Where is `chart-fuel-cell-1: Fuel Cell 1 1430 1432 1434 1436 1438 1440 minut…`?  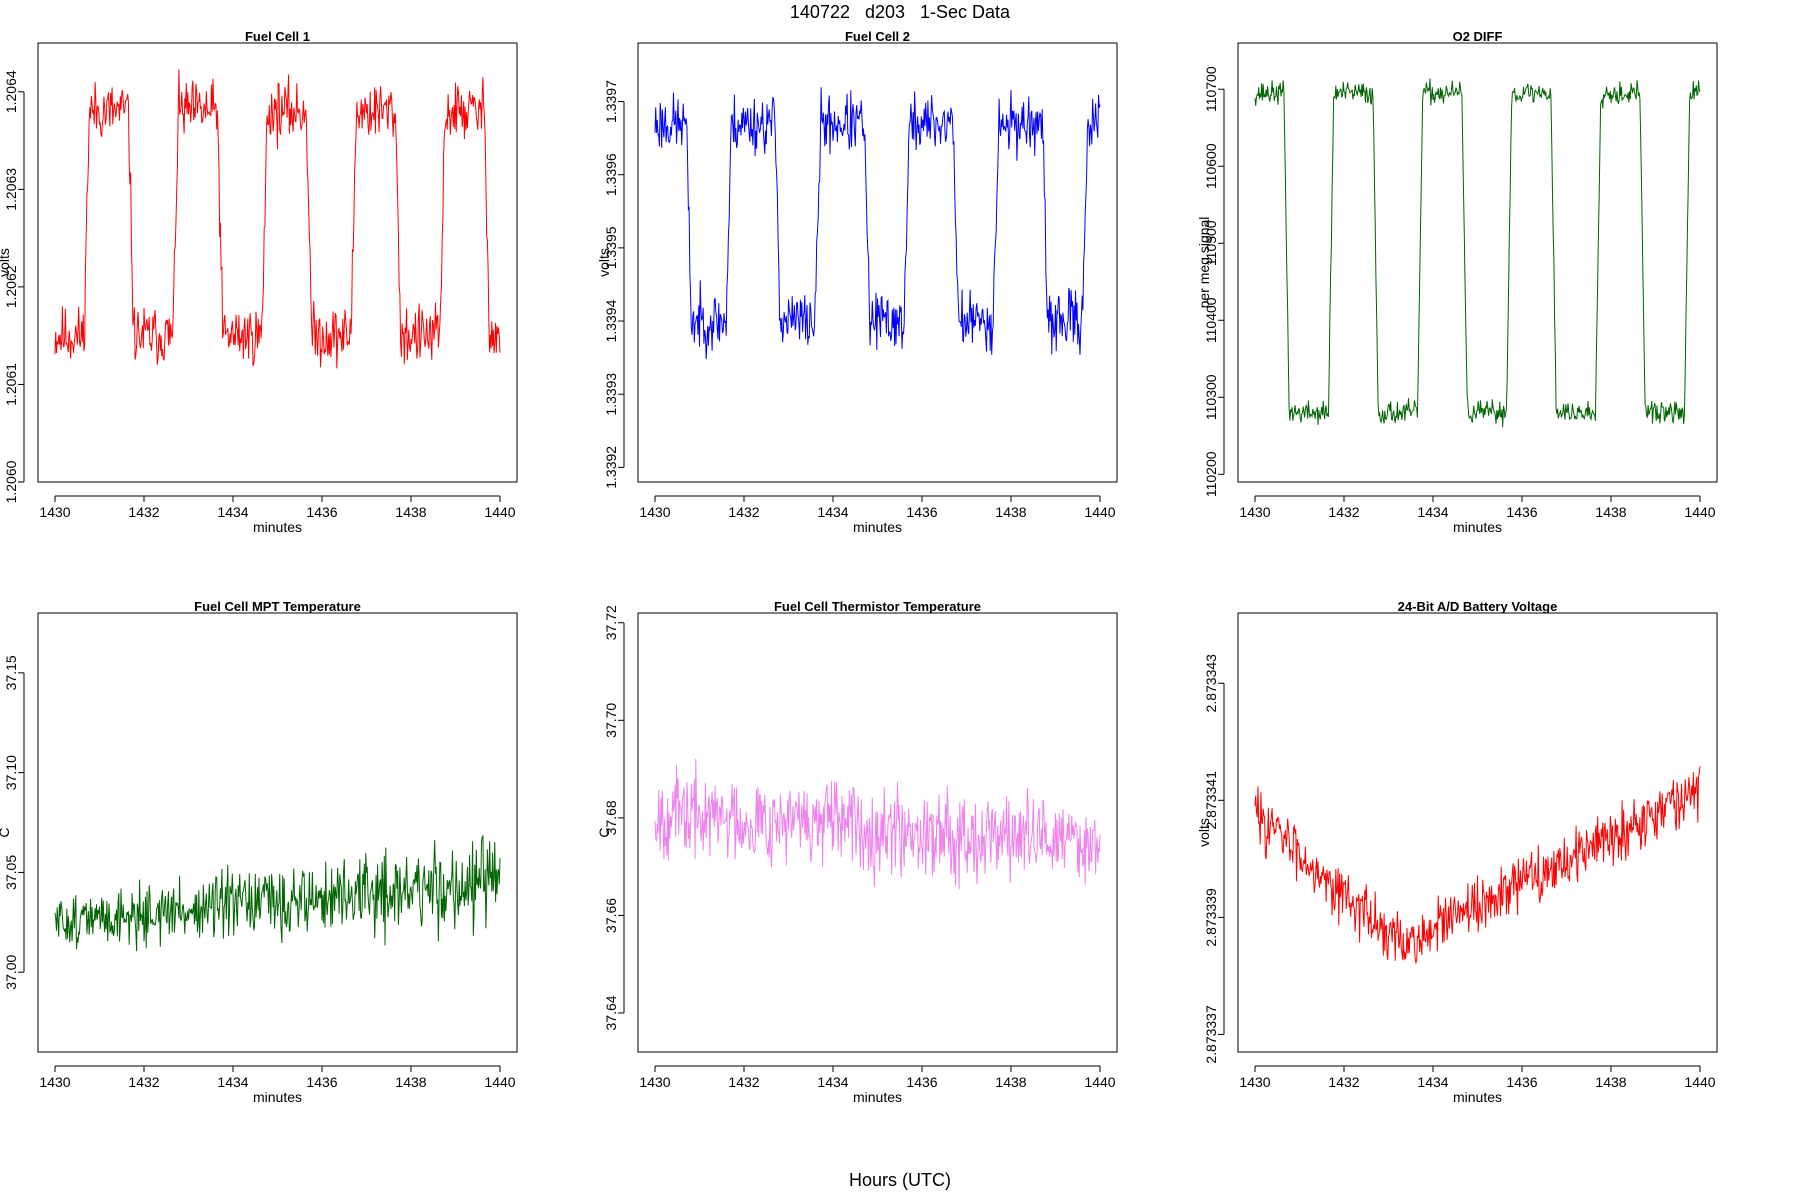 chart-fuel-cell-1: Fuel Cell 1 1430 1432 1434 1436 1438 1440 minut… is located at coordinates (259, 282).